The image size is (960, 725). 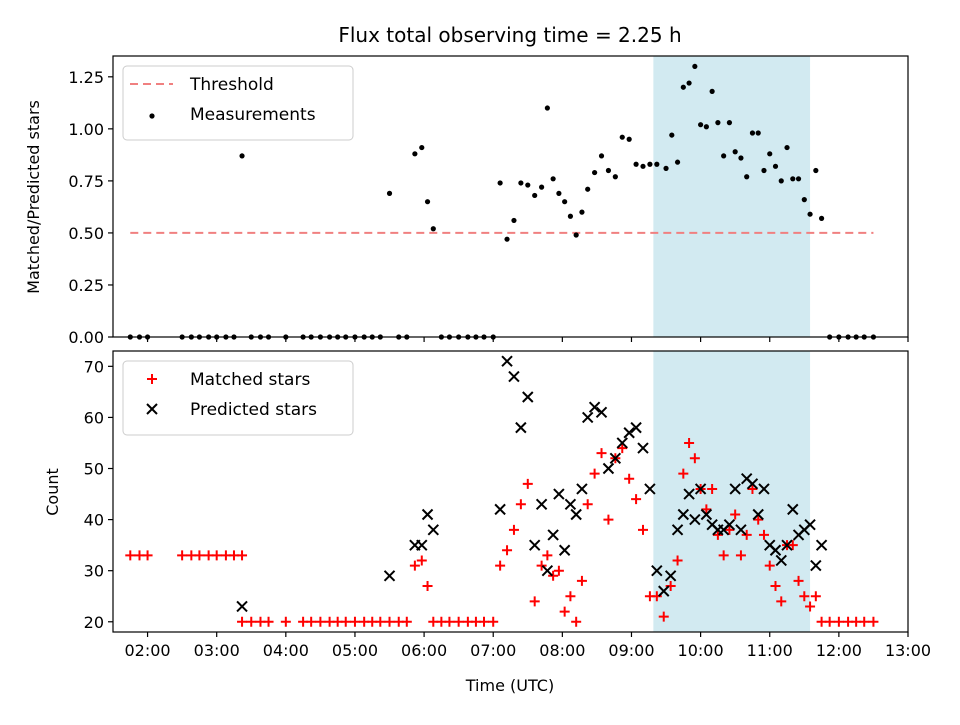 I want to click on y-tick-label: 1.25, so click(x=86, y=77).